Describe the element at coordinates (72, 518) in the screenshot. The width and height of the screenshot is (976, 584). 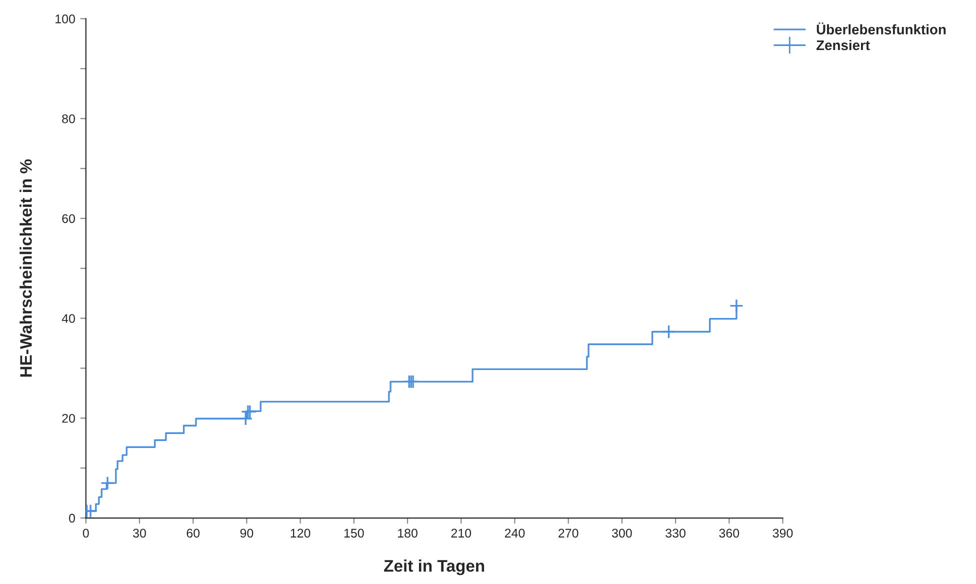
I see `y-tick-label: 0` at that location.